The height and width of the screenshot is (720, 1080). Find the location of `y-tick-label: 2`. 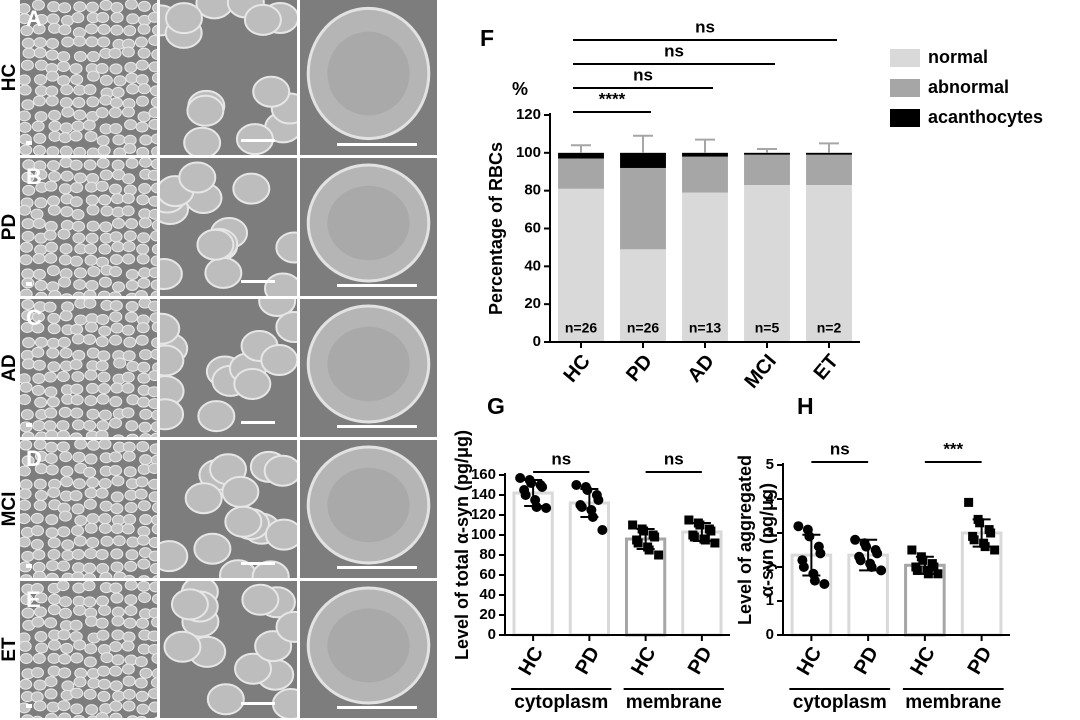

y-tick-label: 2 is located at coordinates (770, 566).